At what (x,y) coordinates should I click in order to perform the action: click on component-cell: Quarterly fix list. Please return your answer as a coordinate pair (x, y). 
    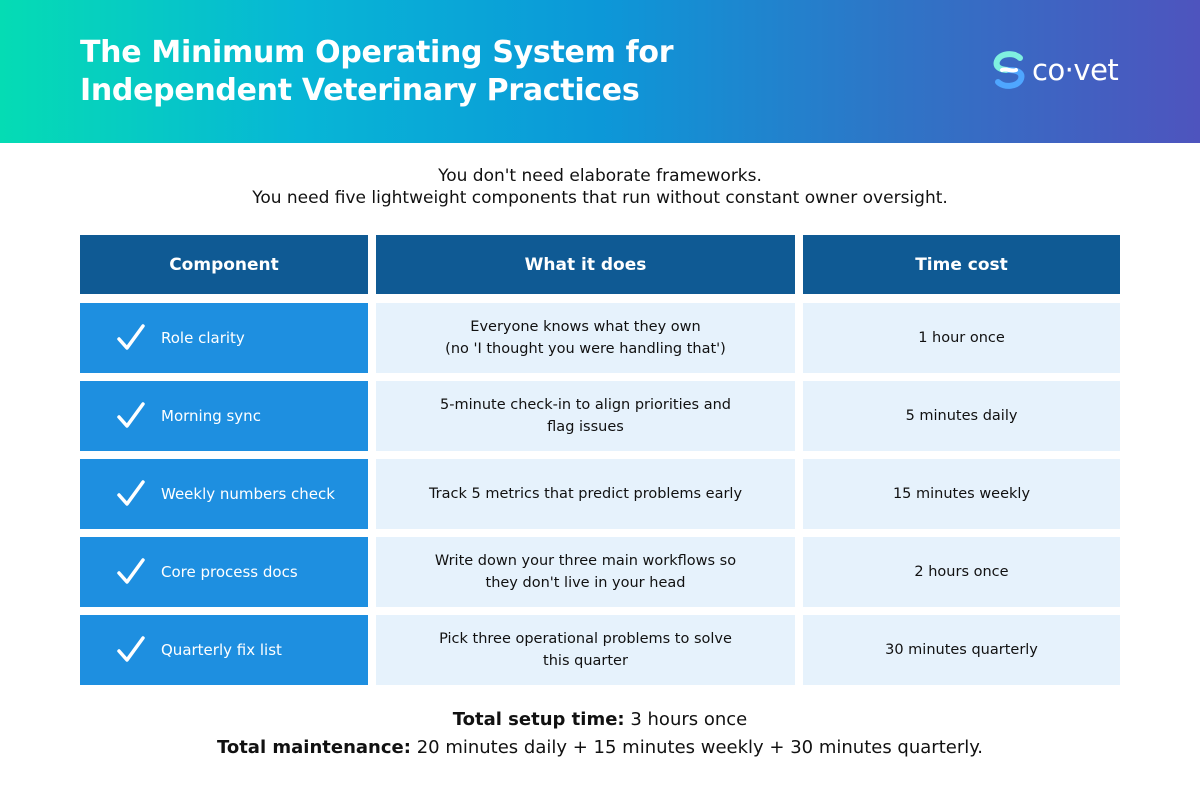
    Looking at the image, I should click on (224, 650).